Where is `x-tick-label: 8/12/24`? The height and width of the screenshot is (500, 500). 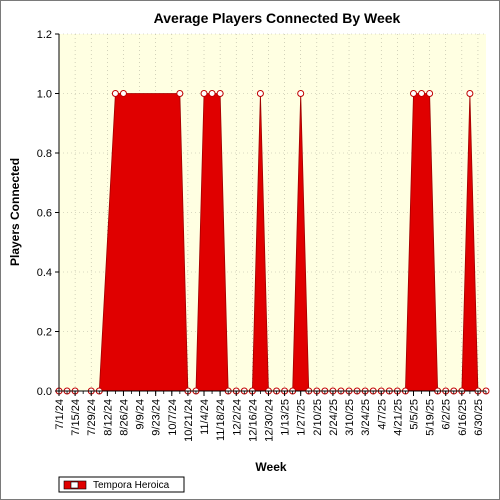
x-tick-label: 8/12/24 is located at coordinates (108, 417).